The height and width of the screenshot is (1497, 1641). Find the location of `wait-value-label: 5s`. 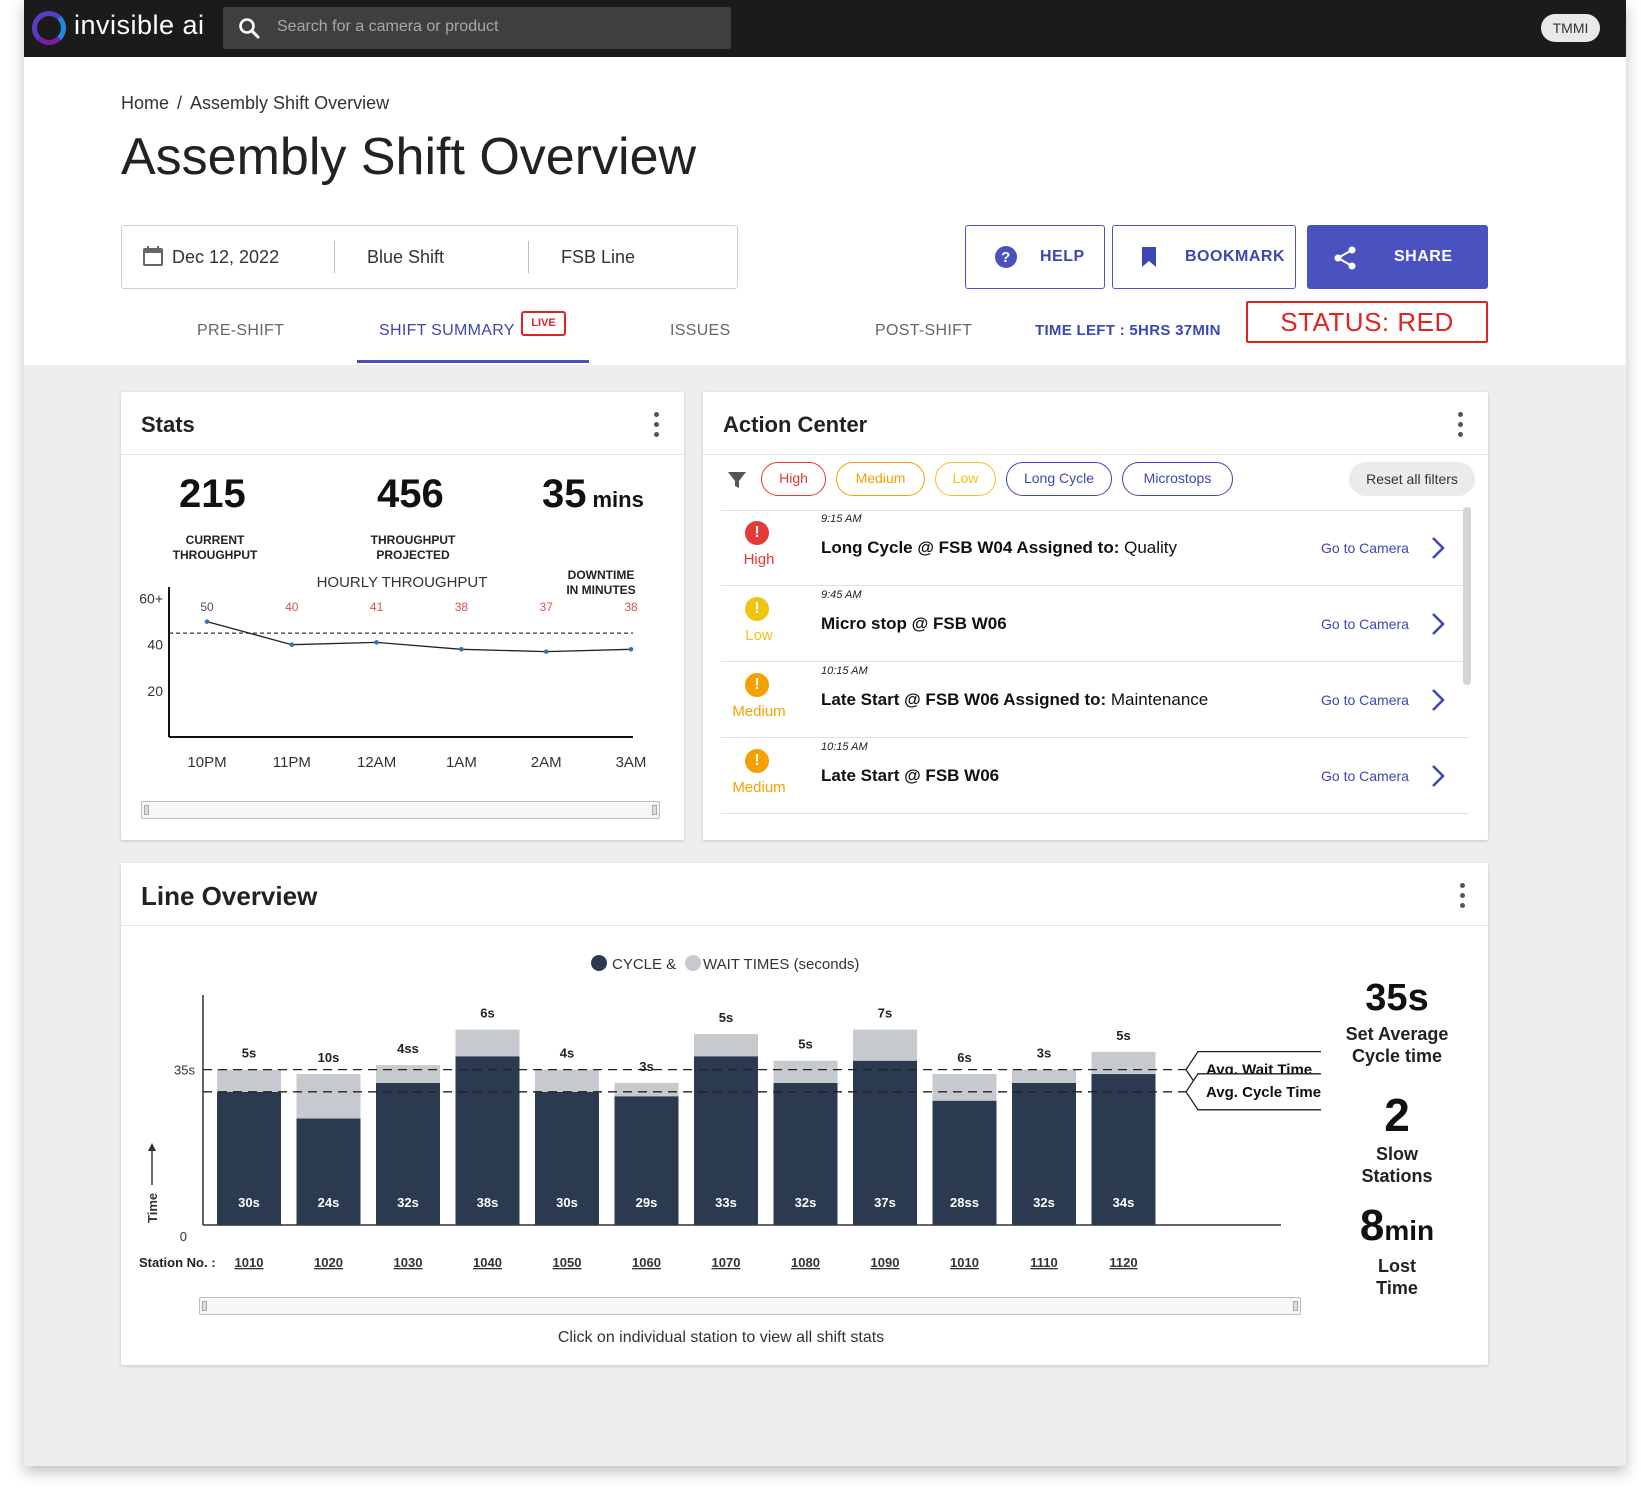

wait-value-label: 5s is located at coordinates (249, 1053).